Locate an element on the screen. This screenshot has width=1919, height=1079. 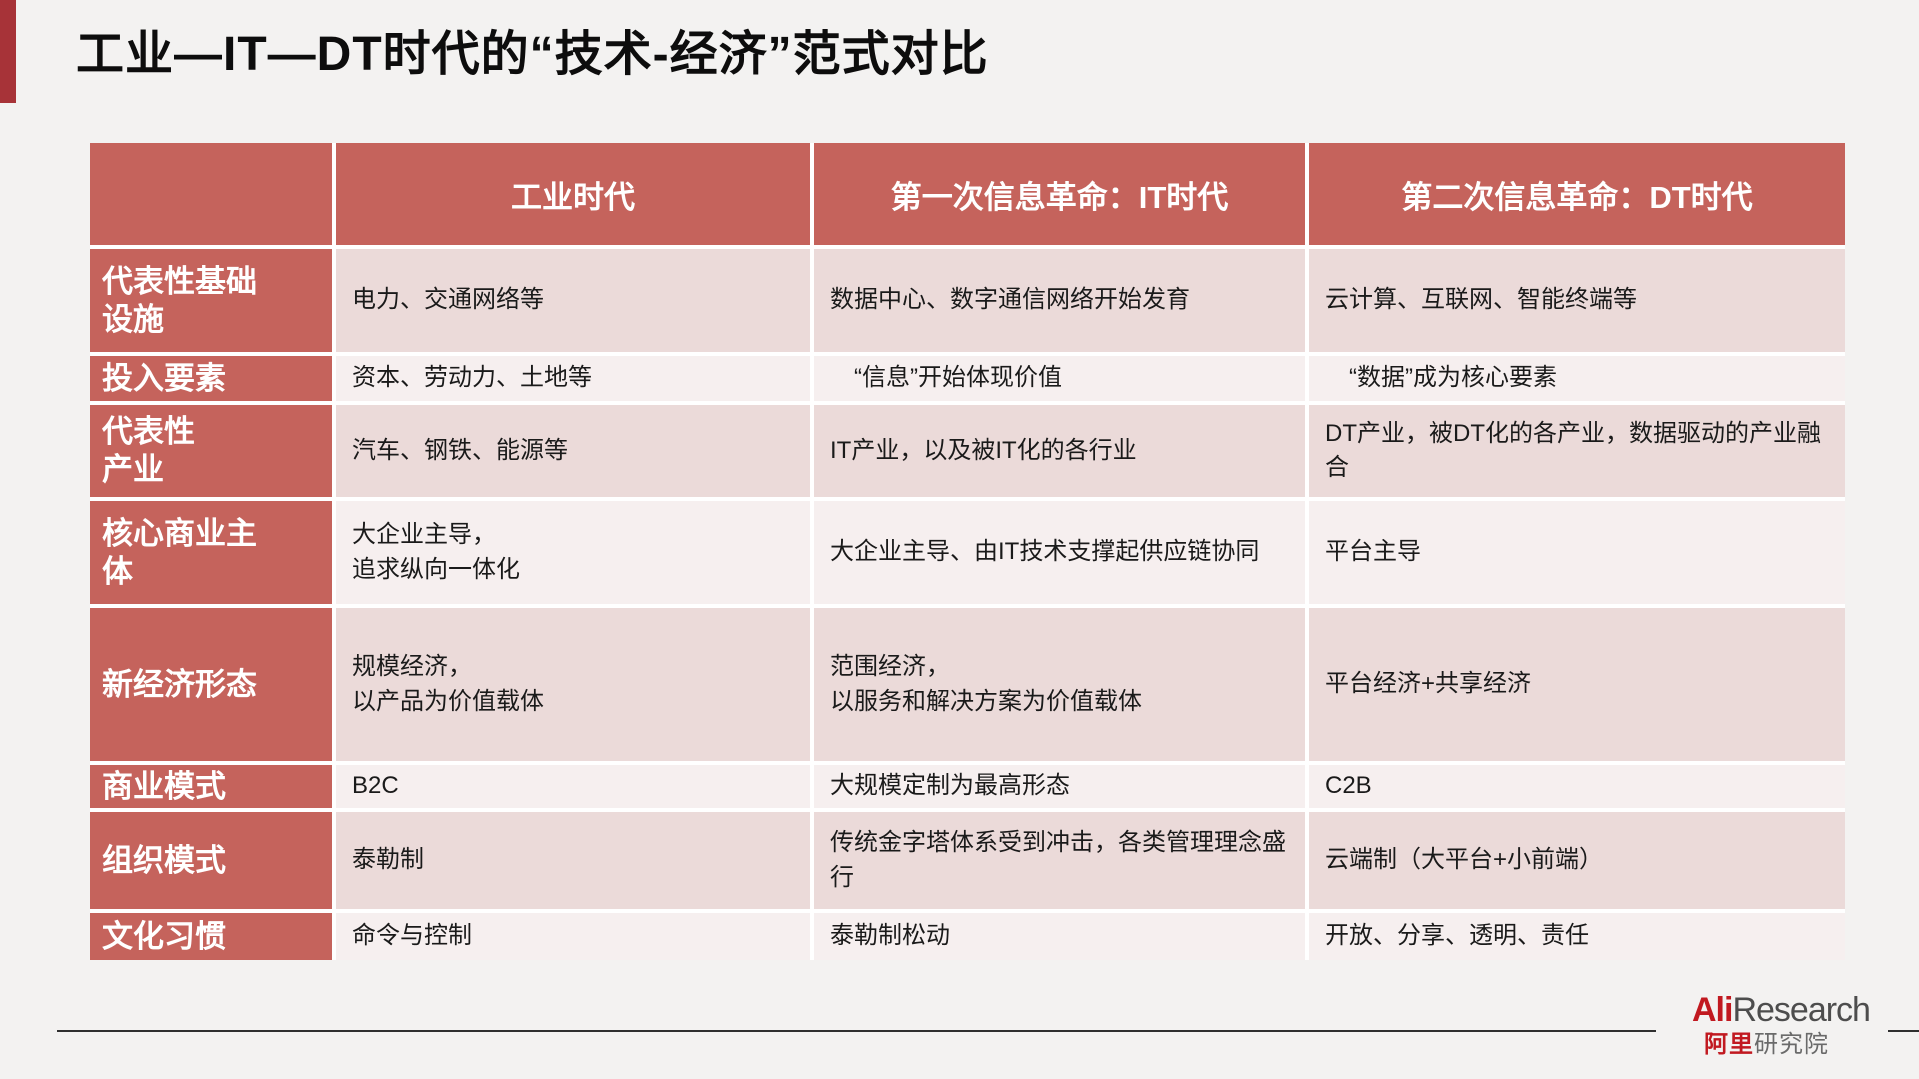
table-cell: 平台经济+共享经济 is located at coordinates (1577, 684).